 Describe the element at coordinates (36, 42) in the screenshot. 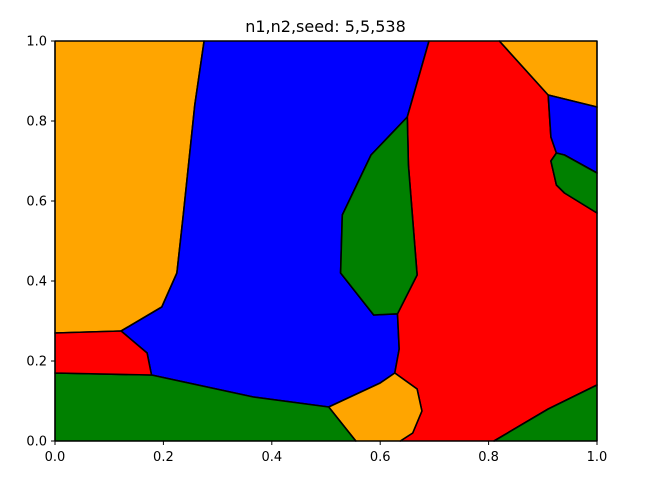

I see `y-tick-label: 1.0` at that location.